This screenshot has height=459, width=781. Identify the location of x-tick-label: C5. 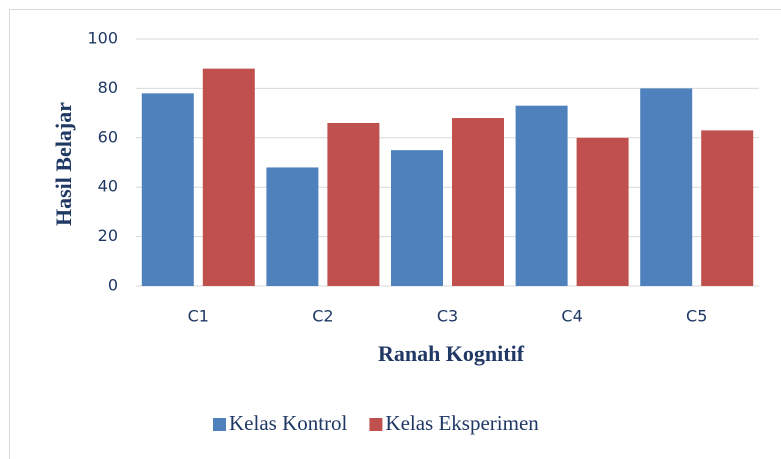
(696, 316).